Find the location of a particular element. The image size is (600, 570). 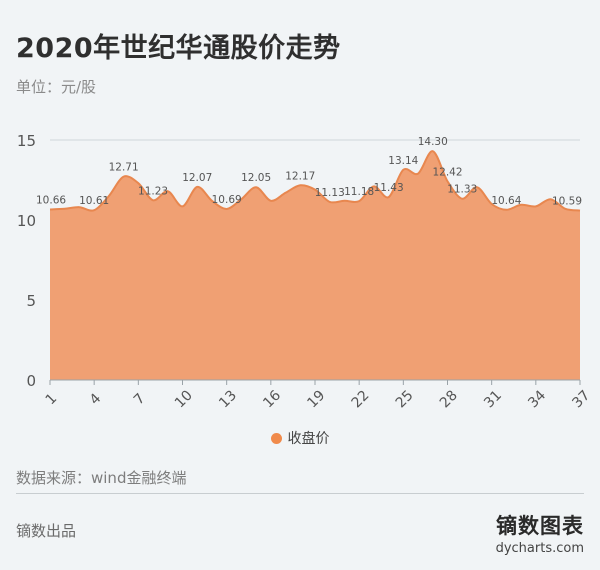

data-label: 11.33 is located at coordinates (462, 190).